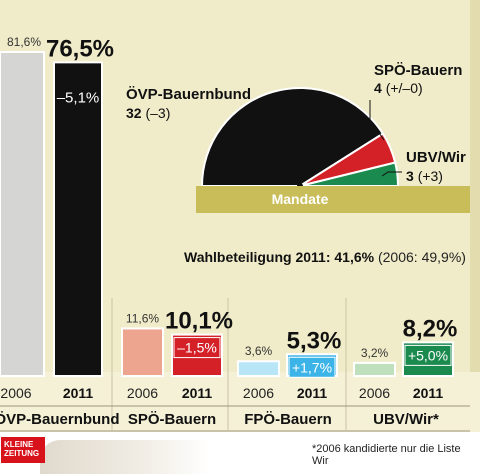 Image resolution: width=480 pixels, height=474 pixels. Describe the element at coordinates (188, 94) in the screenshot. I see `slice-name: ÖVP-Bauernbund` at that location.